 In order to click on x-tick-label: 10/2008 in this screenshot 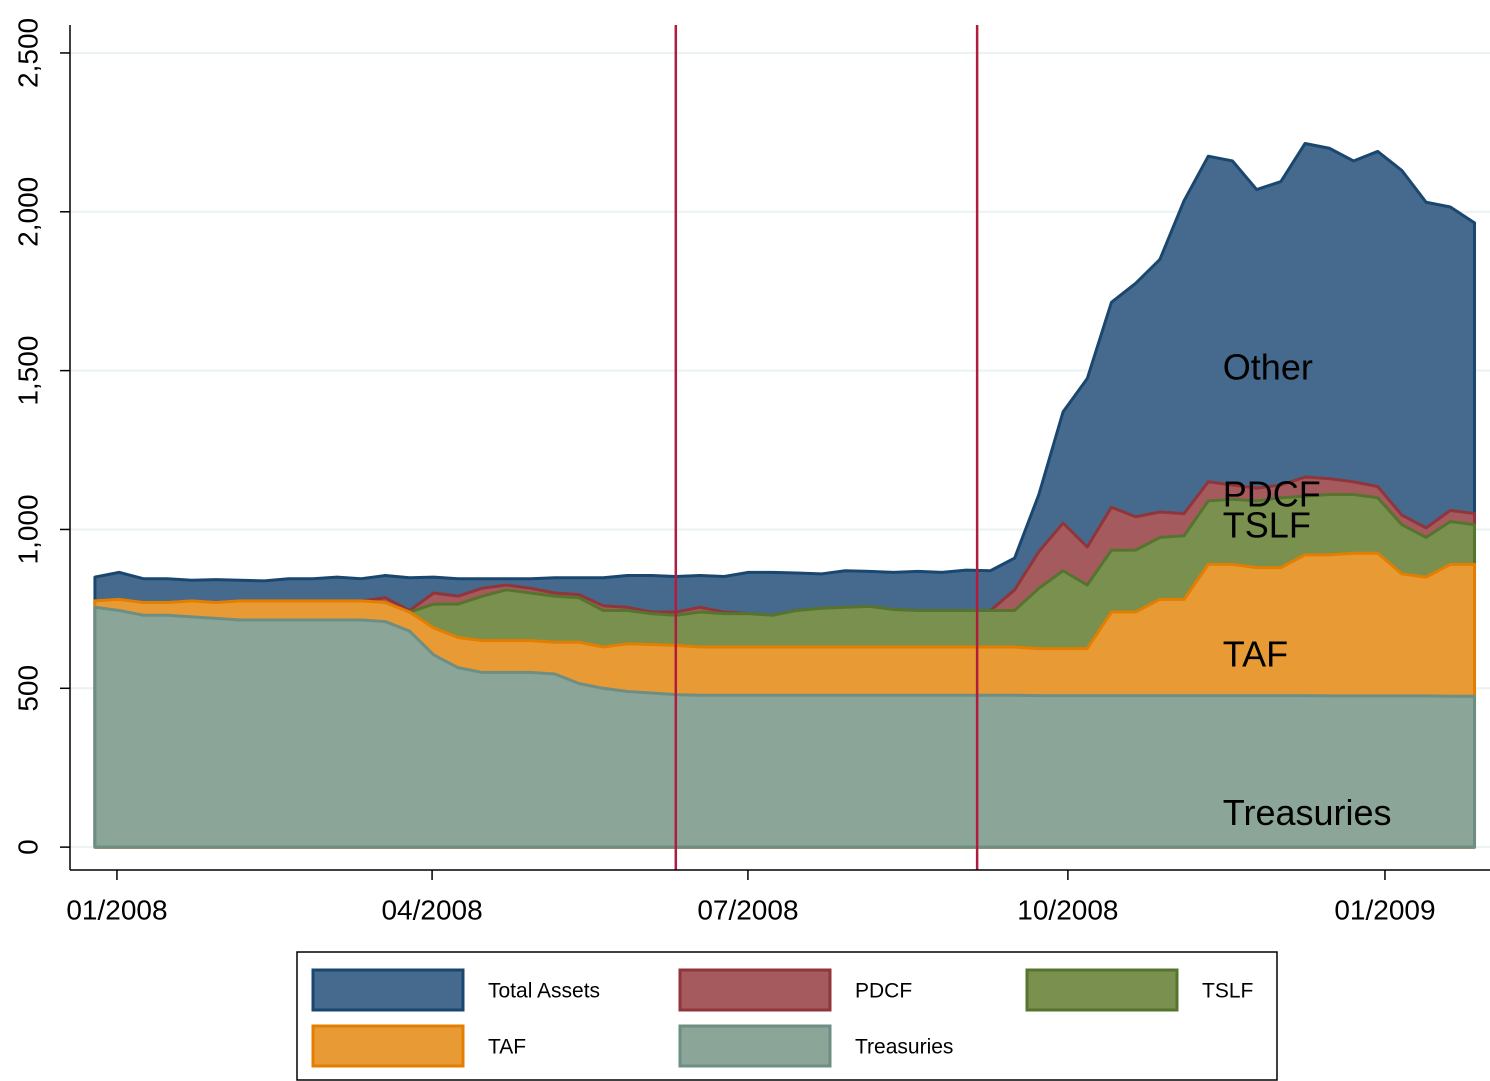, I will do `click(1067, 909)`.